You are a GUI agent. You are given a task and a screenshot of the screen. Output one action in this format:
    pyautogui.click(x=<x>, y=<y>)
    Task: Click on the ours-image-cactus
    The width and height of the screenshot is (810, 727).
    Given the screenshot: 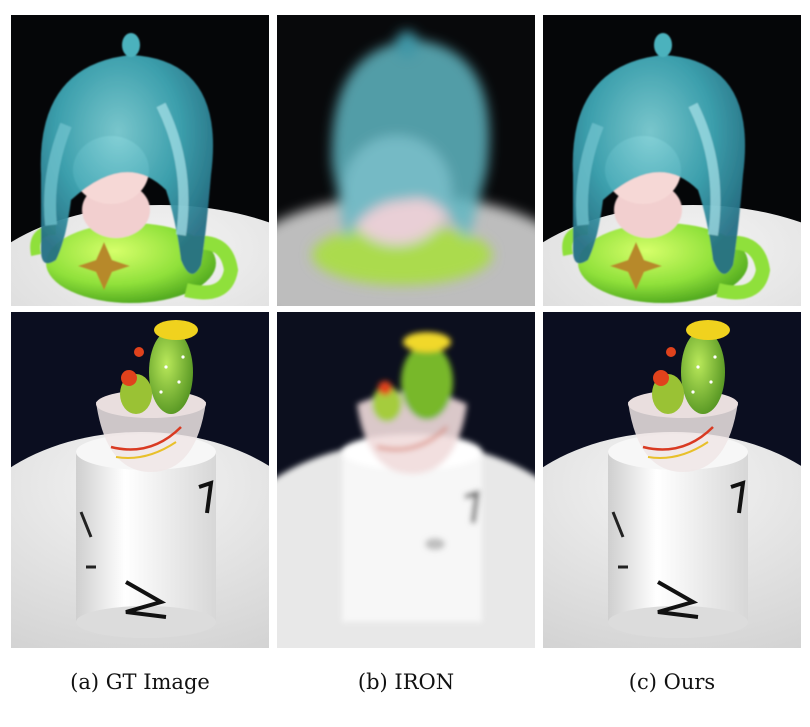 What is the action you would take?
    pyautogui.click(x=672, y=480)
    